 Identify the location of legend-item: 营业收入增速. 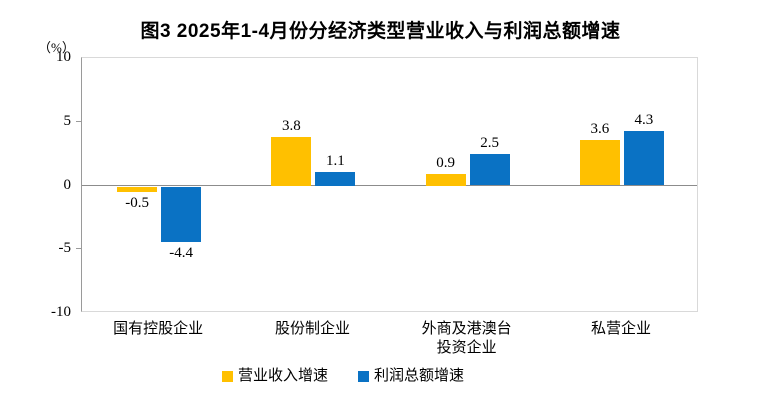
(275, 376).